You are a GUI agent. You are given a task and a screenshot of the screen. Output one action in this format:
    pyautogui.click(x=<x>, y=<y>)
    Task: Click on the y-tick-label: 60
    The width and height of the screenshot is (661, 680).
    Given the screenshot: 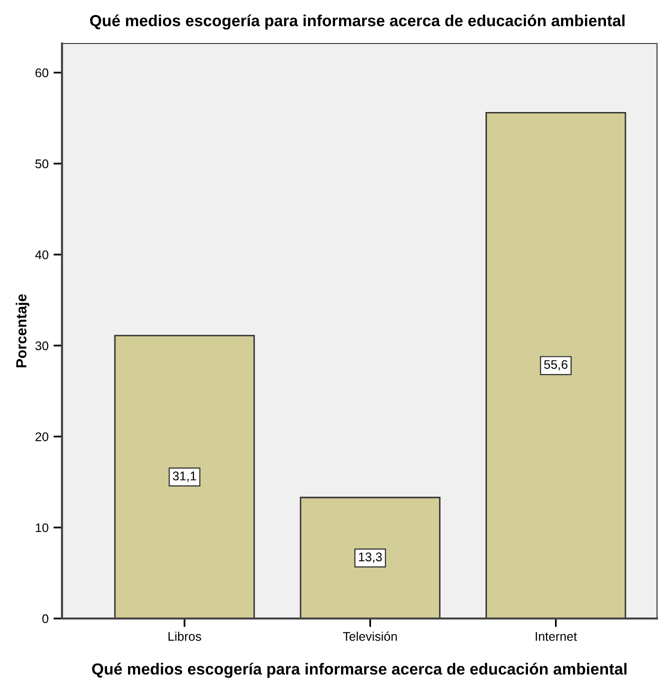 What is the action you would take?
    pyautogui.click(x=42, y=73)
    